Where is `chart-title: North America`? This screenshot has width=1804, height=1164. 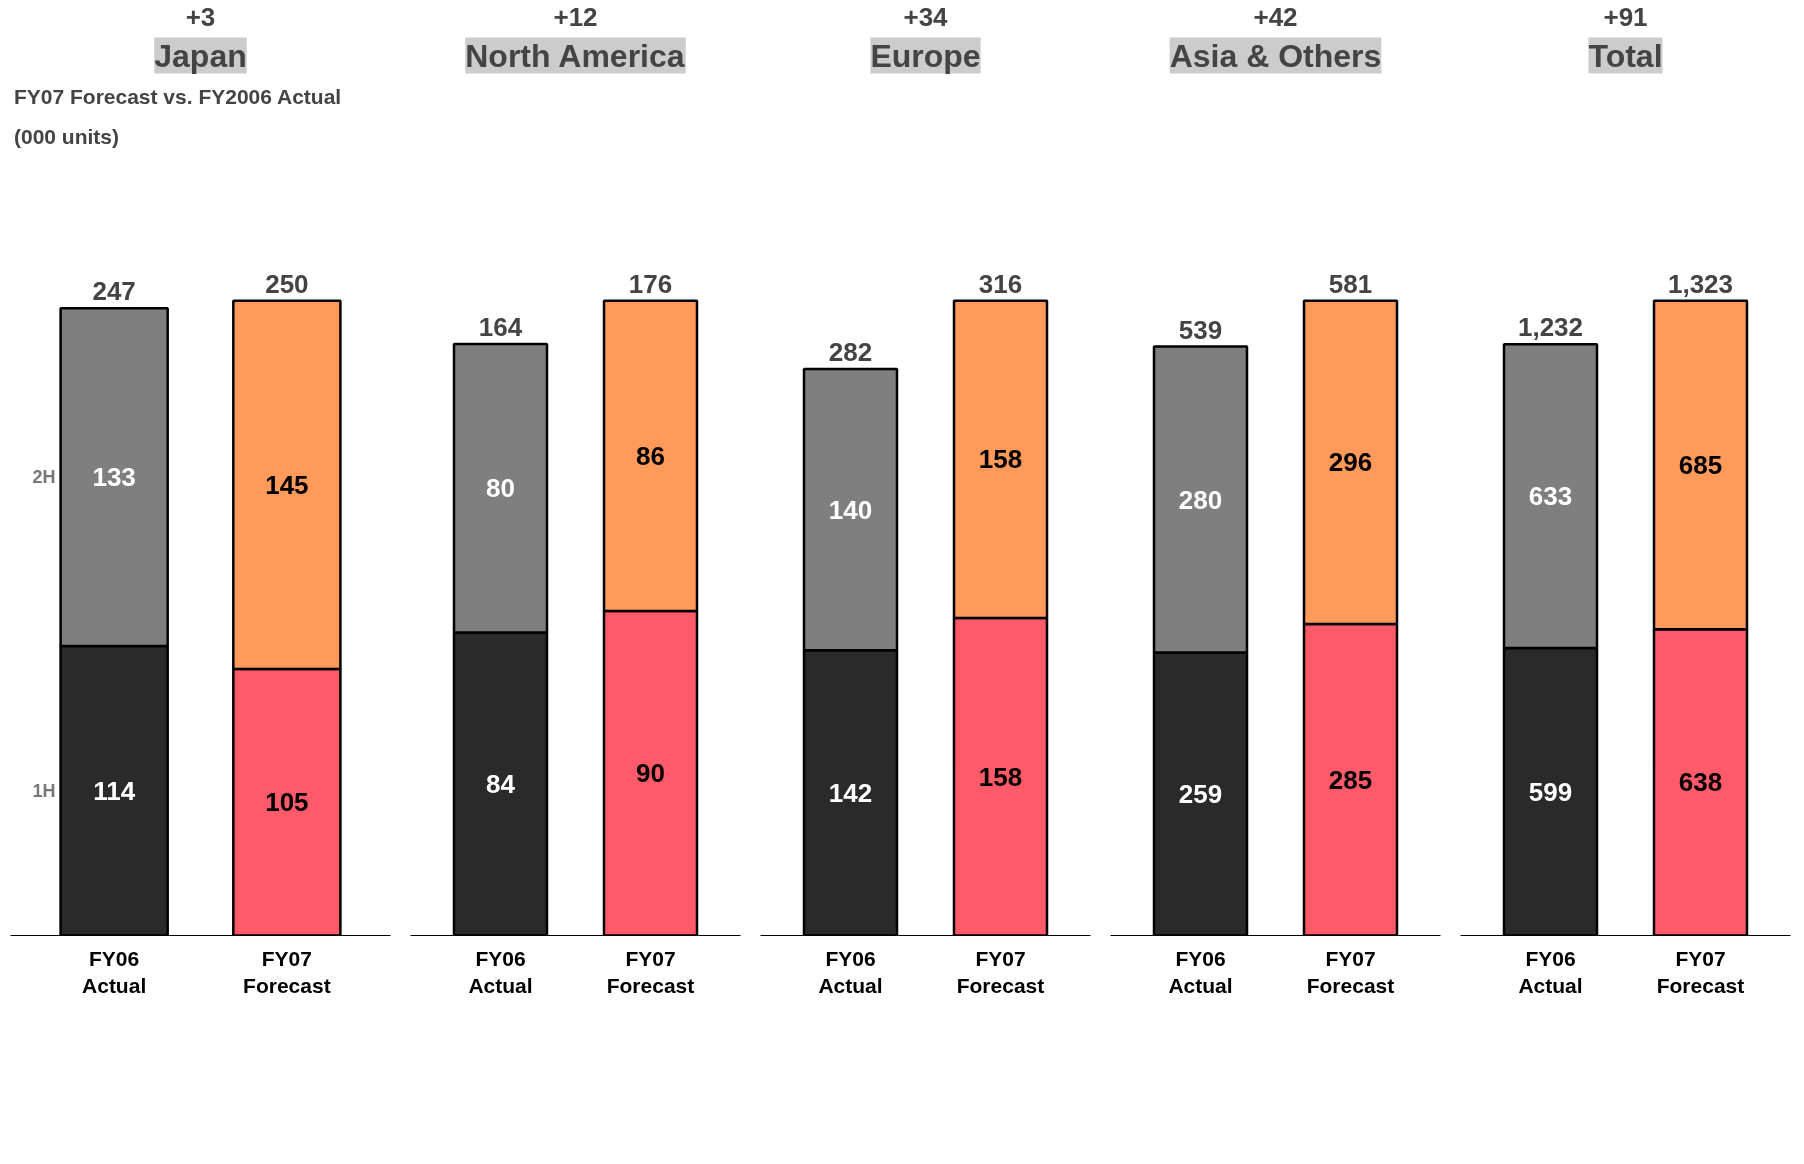
chart-title: North America is located at coordinates (575, 55).